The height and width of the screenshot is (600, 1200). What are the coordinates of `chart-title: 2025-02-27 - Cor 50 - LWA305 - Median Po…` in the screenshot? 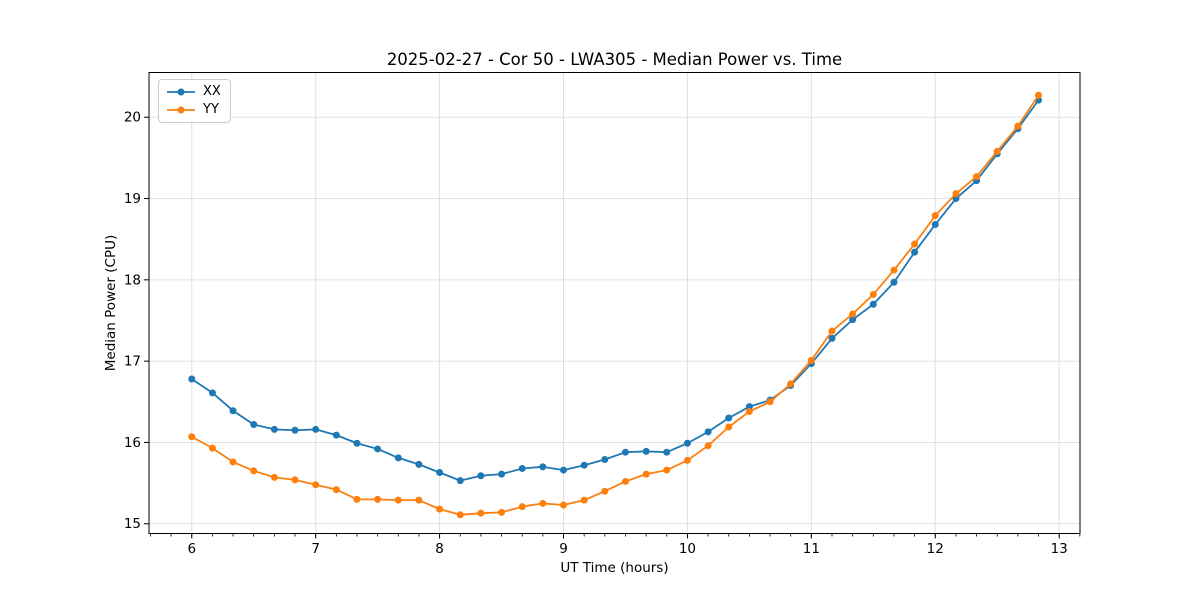 It's located at (614, 59).